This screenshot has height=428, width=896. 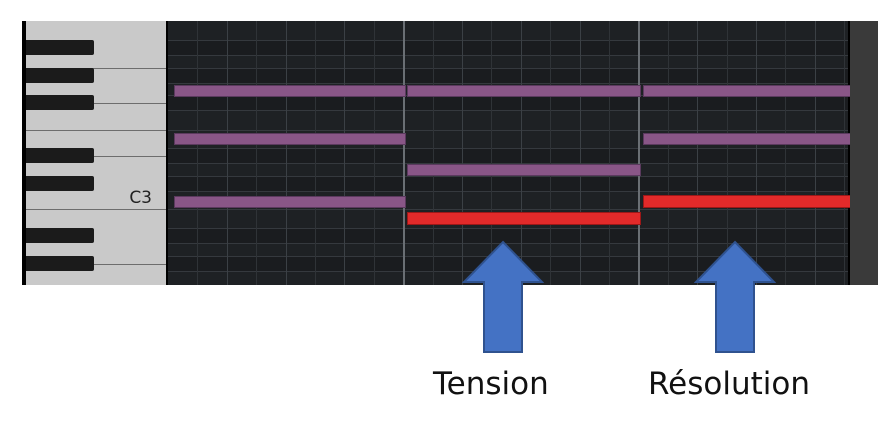 I want to click on resolution-label: Résolution, so click(x=729, y=384).